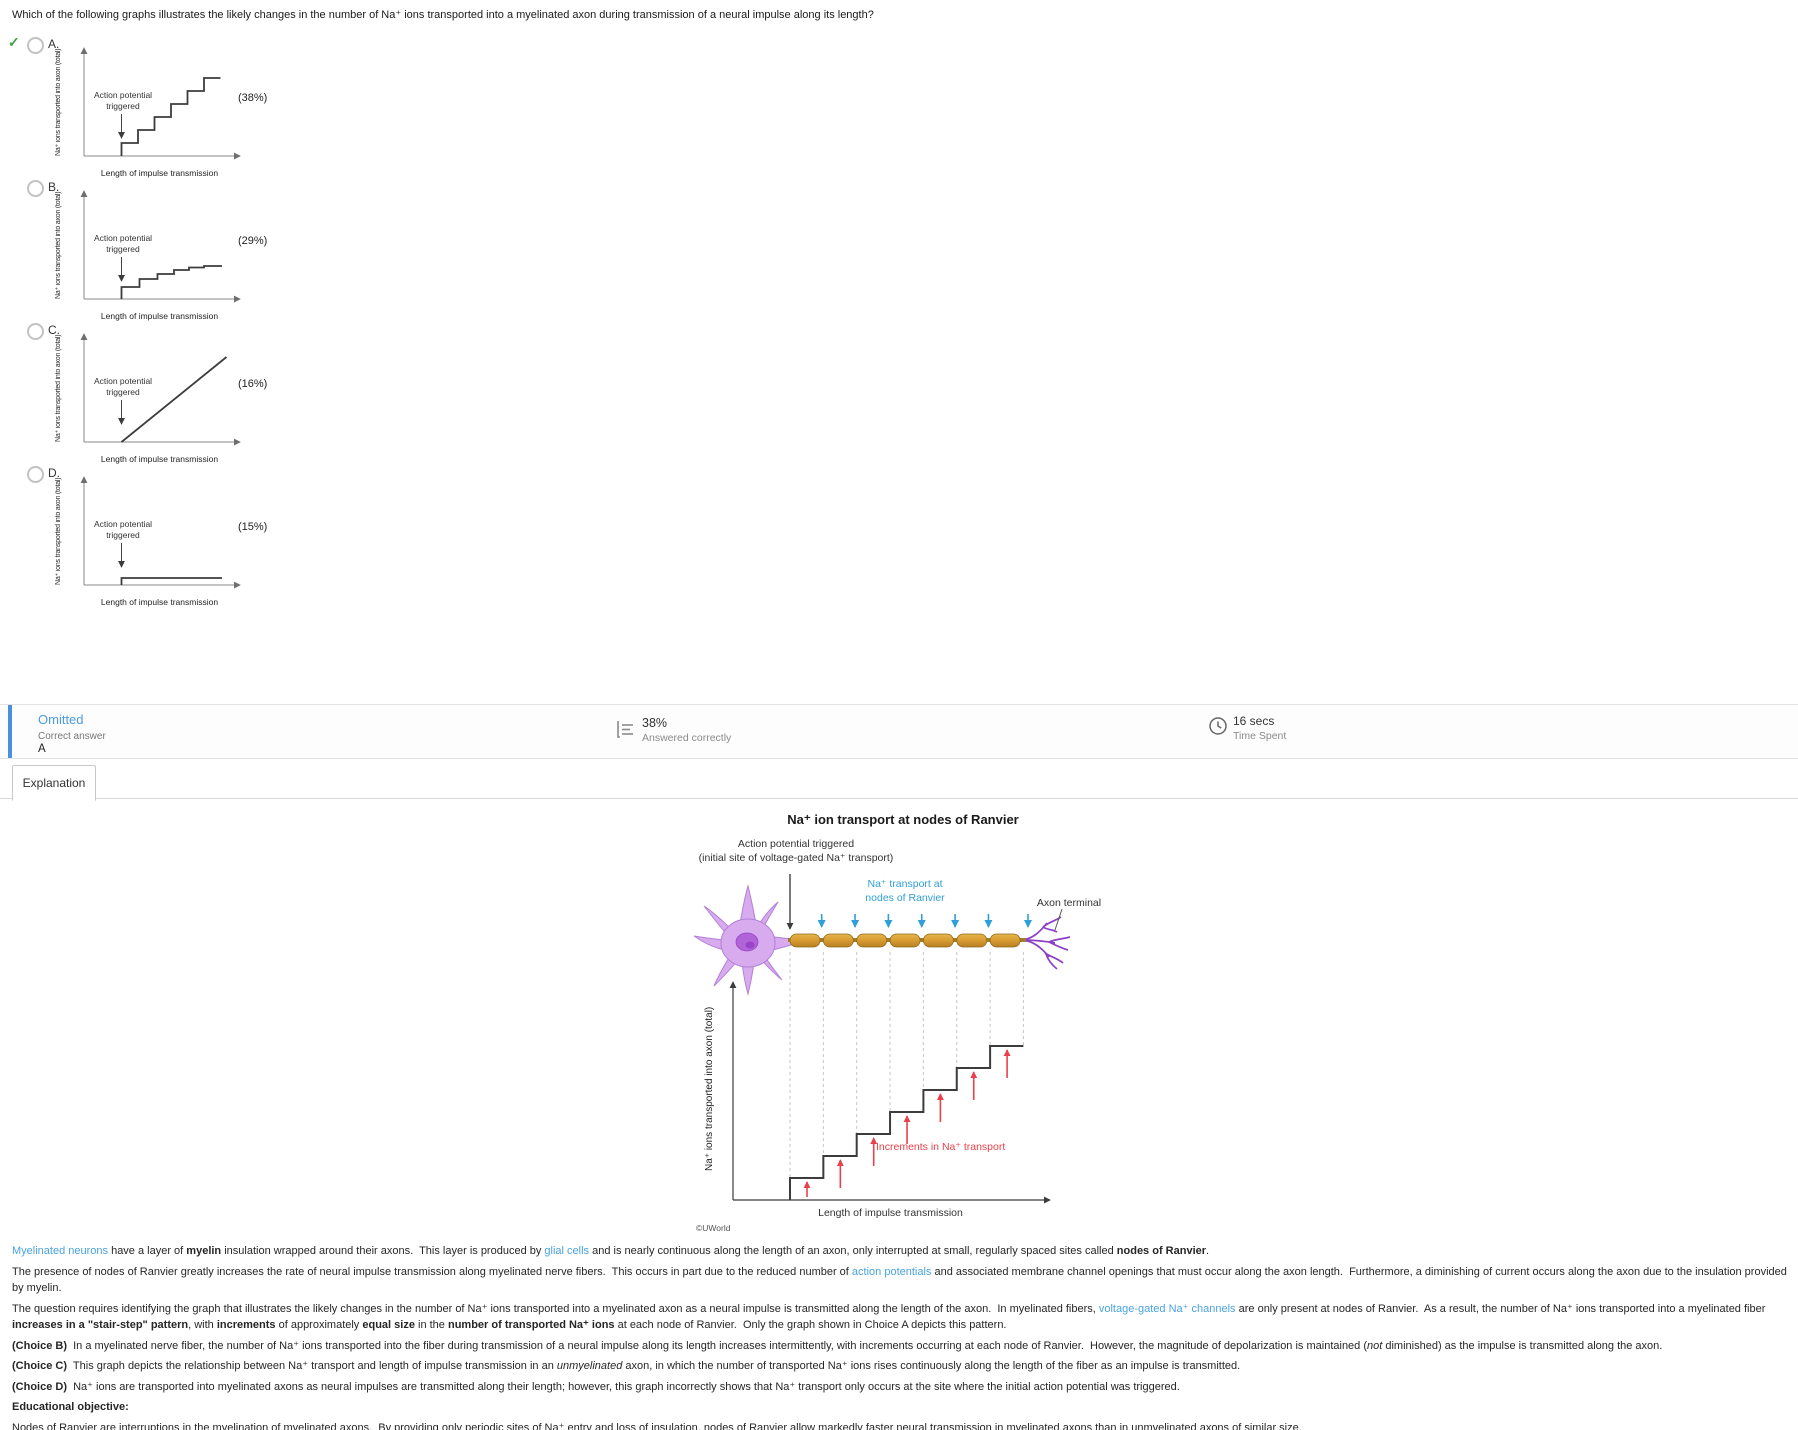 The image size is (1798, 1430). I want to click on time-spent-label: Time Spent, so click(1260, 736).